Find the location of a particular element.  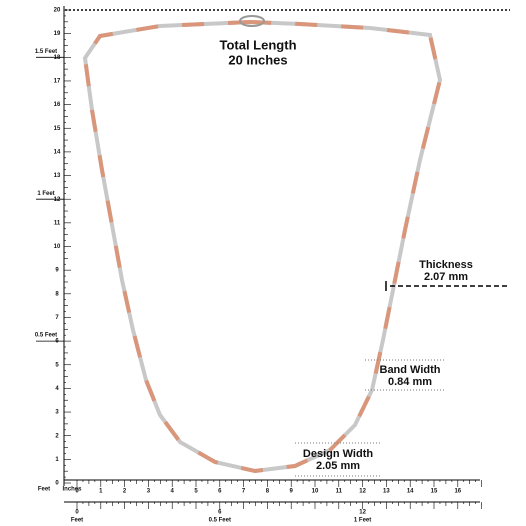

thickness-label: Thickness is located at coordinates (446, 265).